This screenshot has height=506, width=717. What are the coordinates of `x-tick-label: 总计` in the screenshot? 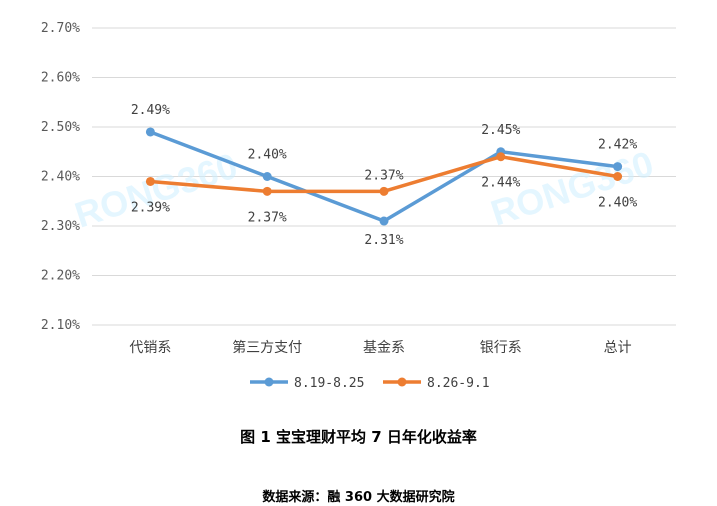 It's located at (618, 348).